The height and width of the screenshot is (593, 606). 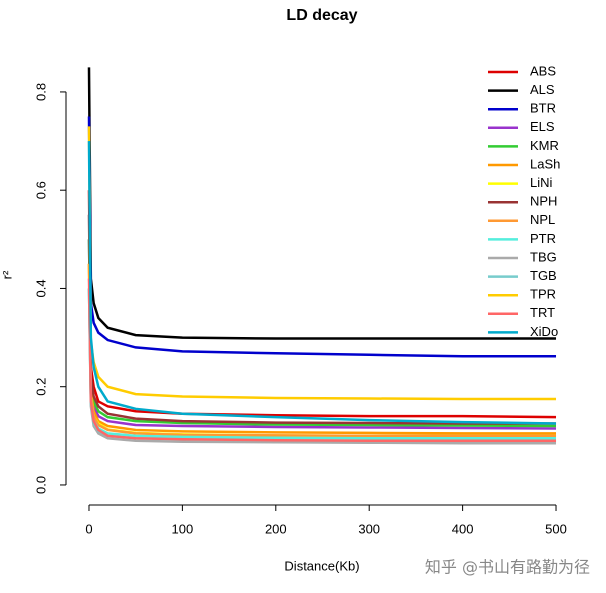 What do you see at coordinates (507, 567) in the screenshot?
I see `watermark: 知乎 @书山有路勤为径` at bounding box center [507, 567].